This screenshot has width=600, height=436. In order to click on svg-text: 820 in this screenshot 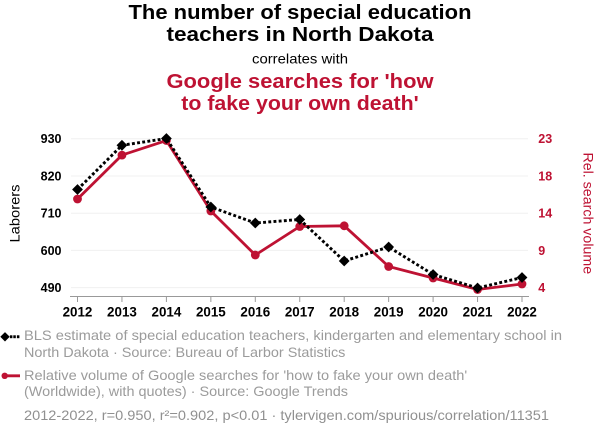, I will do `click(51, 176)`.